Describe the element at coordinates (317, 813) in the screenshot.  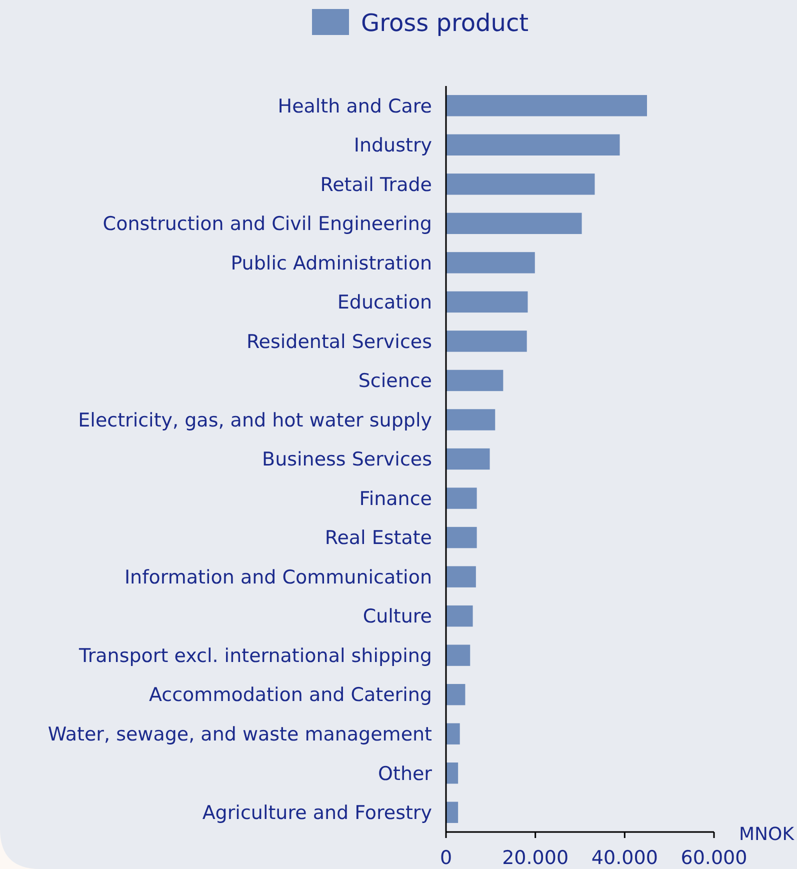
I see `y-tick-label: Agriculture and Forestry` at that location.